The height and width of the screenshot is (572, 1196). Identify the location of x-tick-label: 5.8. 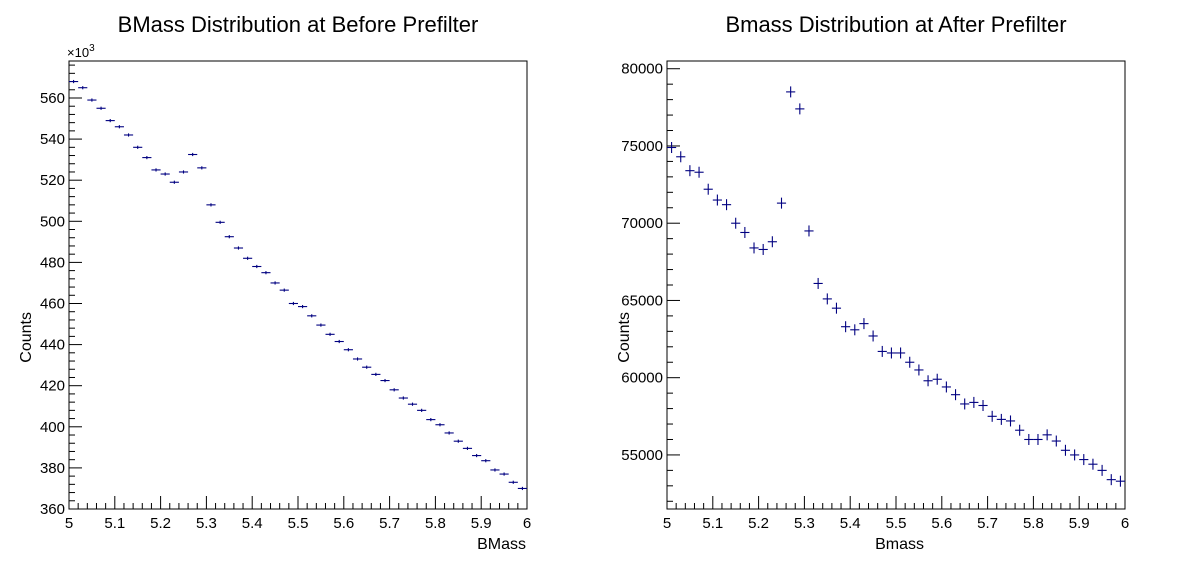
(435, 523).